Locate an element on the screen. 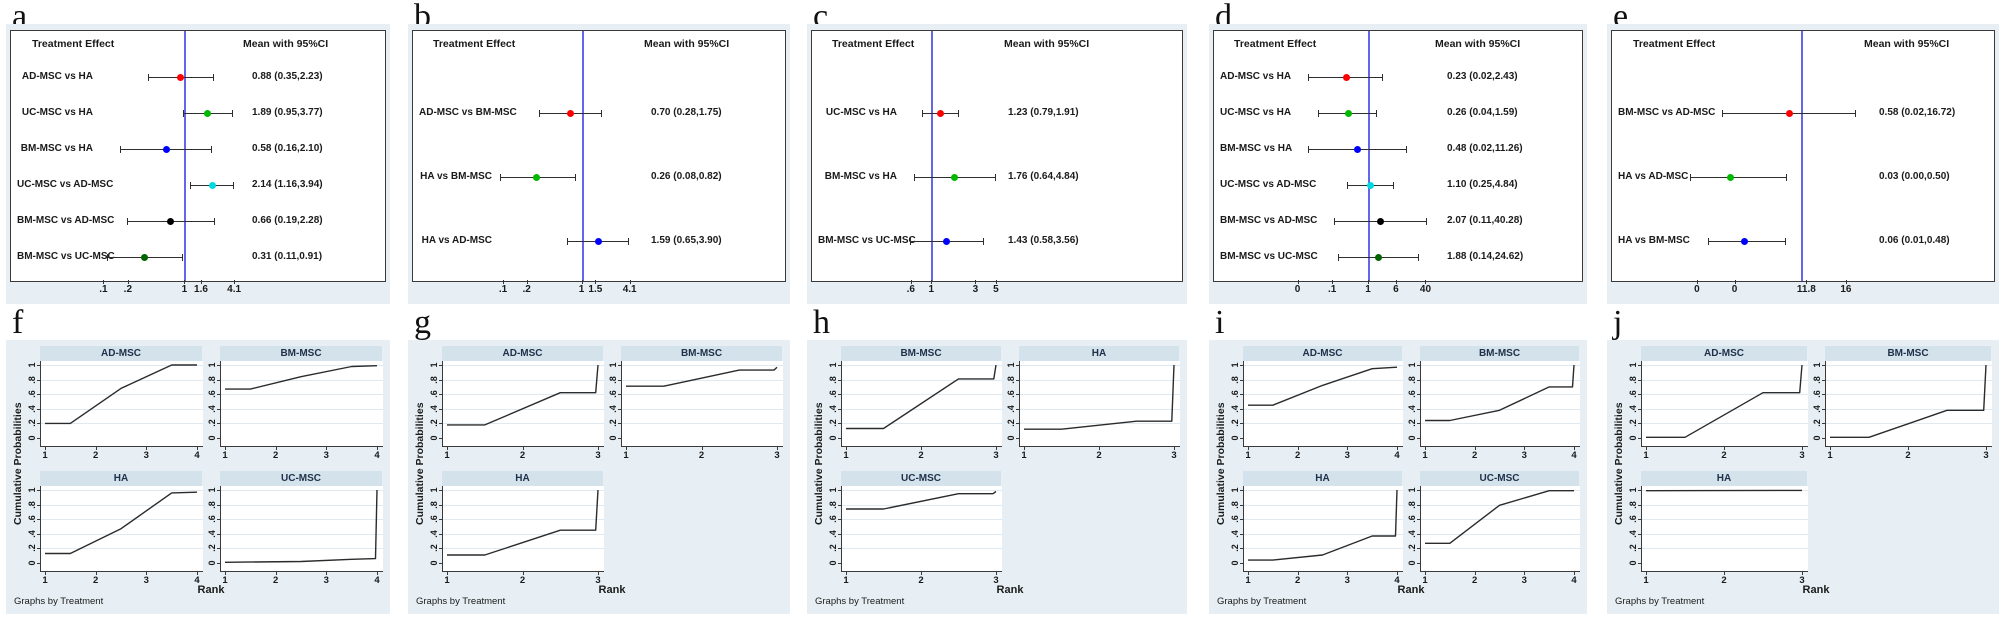  mean-ci-value: 0.26 (0.04,1.59) is located at coordinates (1482, 112).